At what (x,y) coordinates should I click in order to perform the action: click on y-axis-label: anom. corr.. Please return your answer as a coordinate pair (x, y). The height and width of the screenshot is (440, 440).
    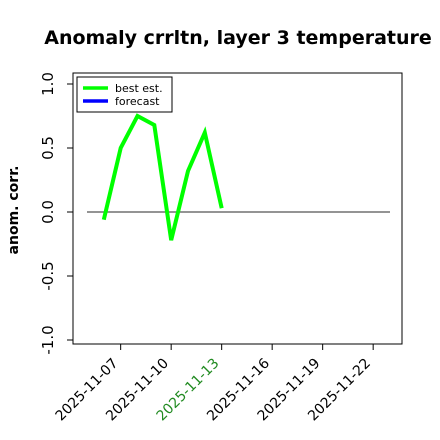
    Looking at the image, I should click on (14, 210).